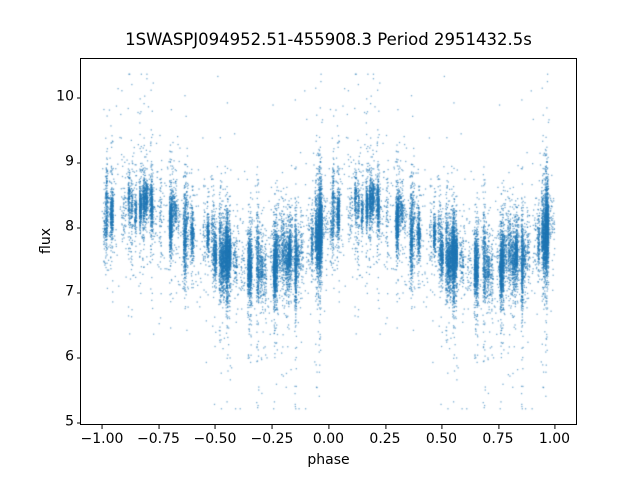 The height and width of the screenshot is (480, 640). Describe the element at coordinates (498, 436) in the screenshot. I see `x-tick-label: 0.75` at that location.